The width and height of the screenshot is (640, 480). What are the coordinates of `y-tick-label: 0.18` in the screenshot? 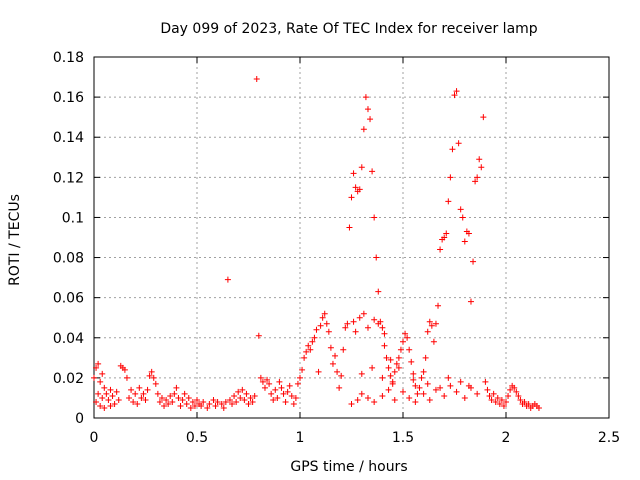 It's located at (68, 58).